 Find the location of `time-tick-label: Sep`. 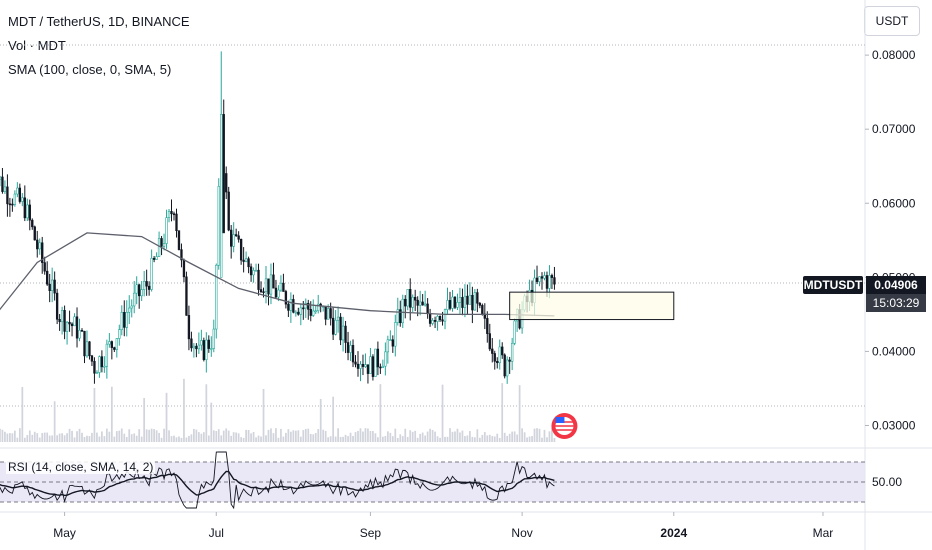

time-tick-label: Sep is located at coordinates (371, 533).